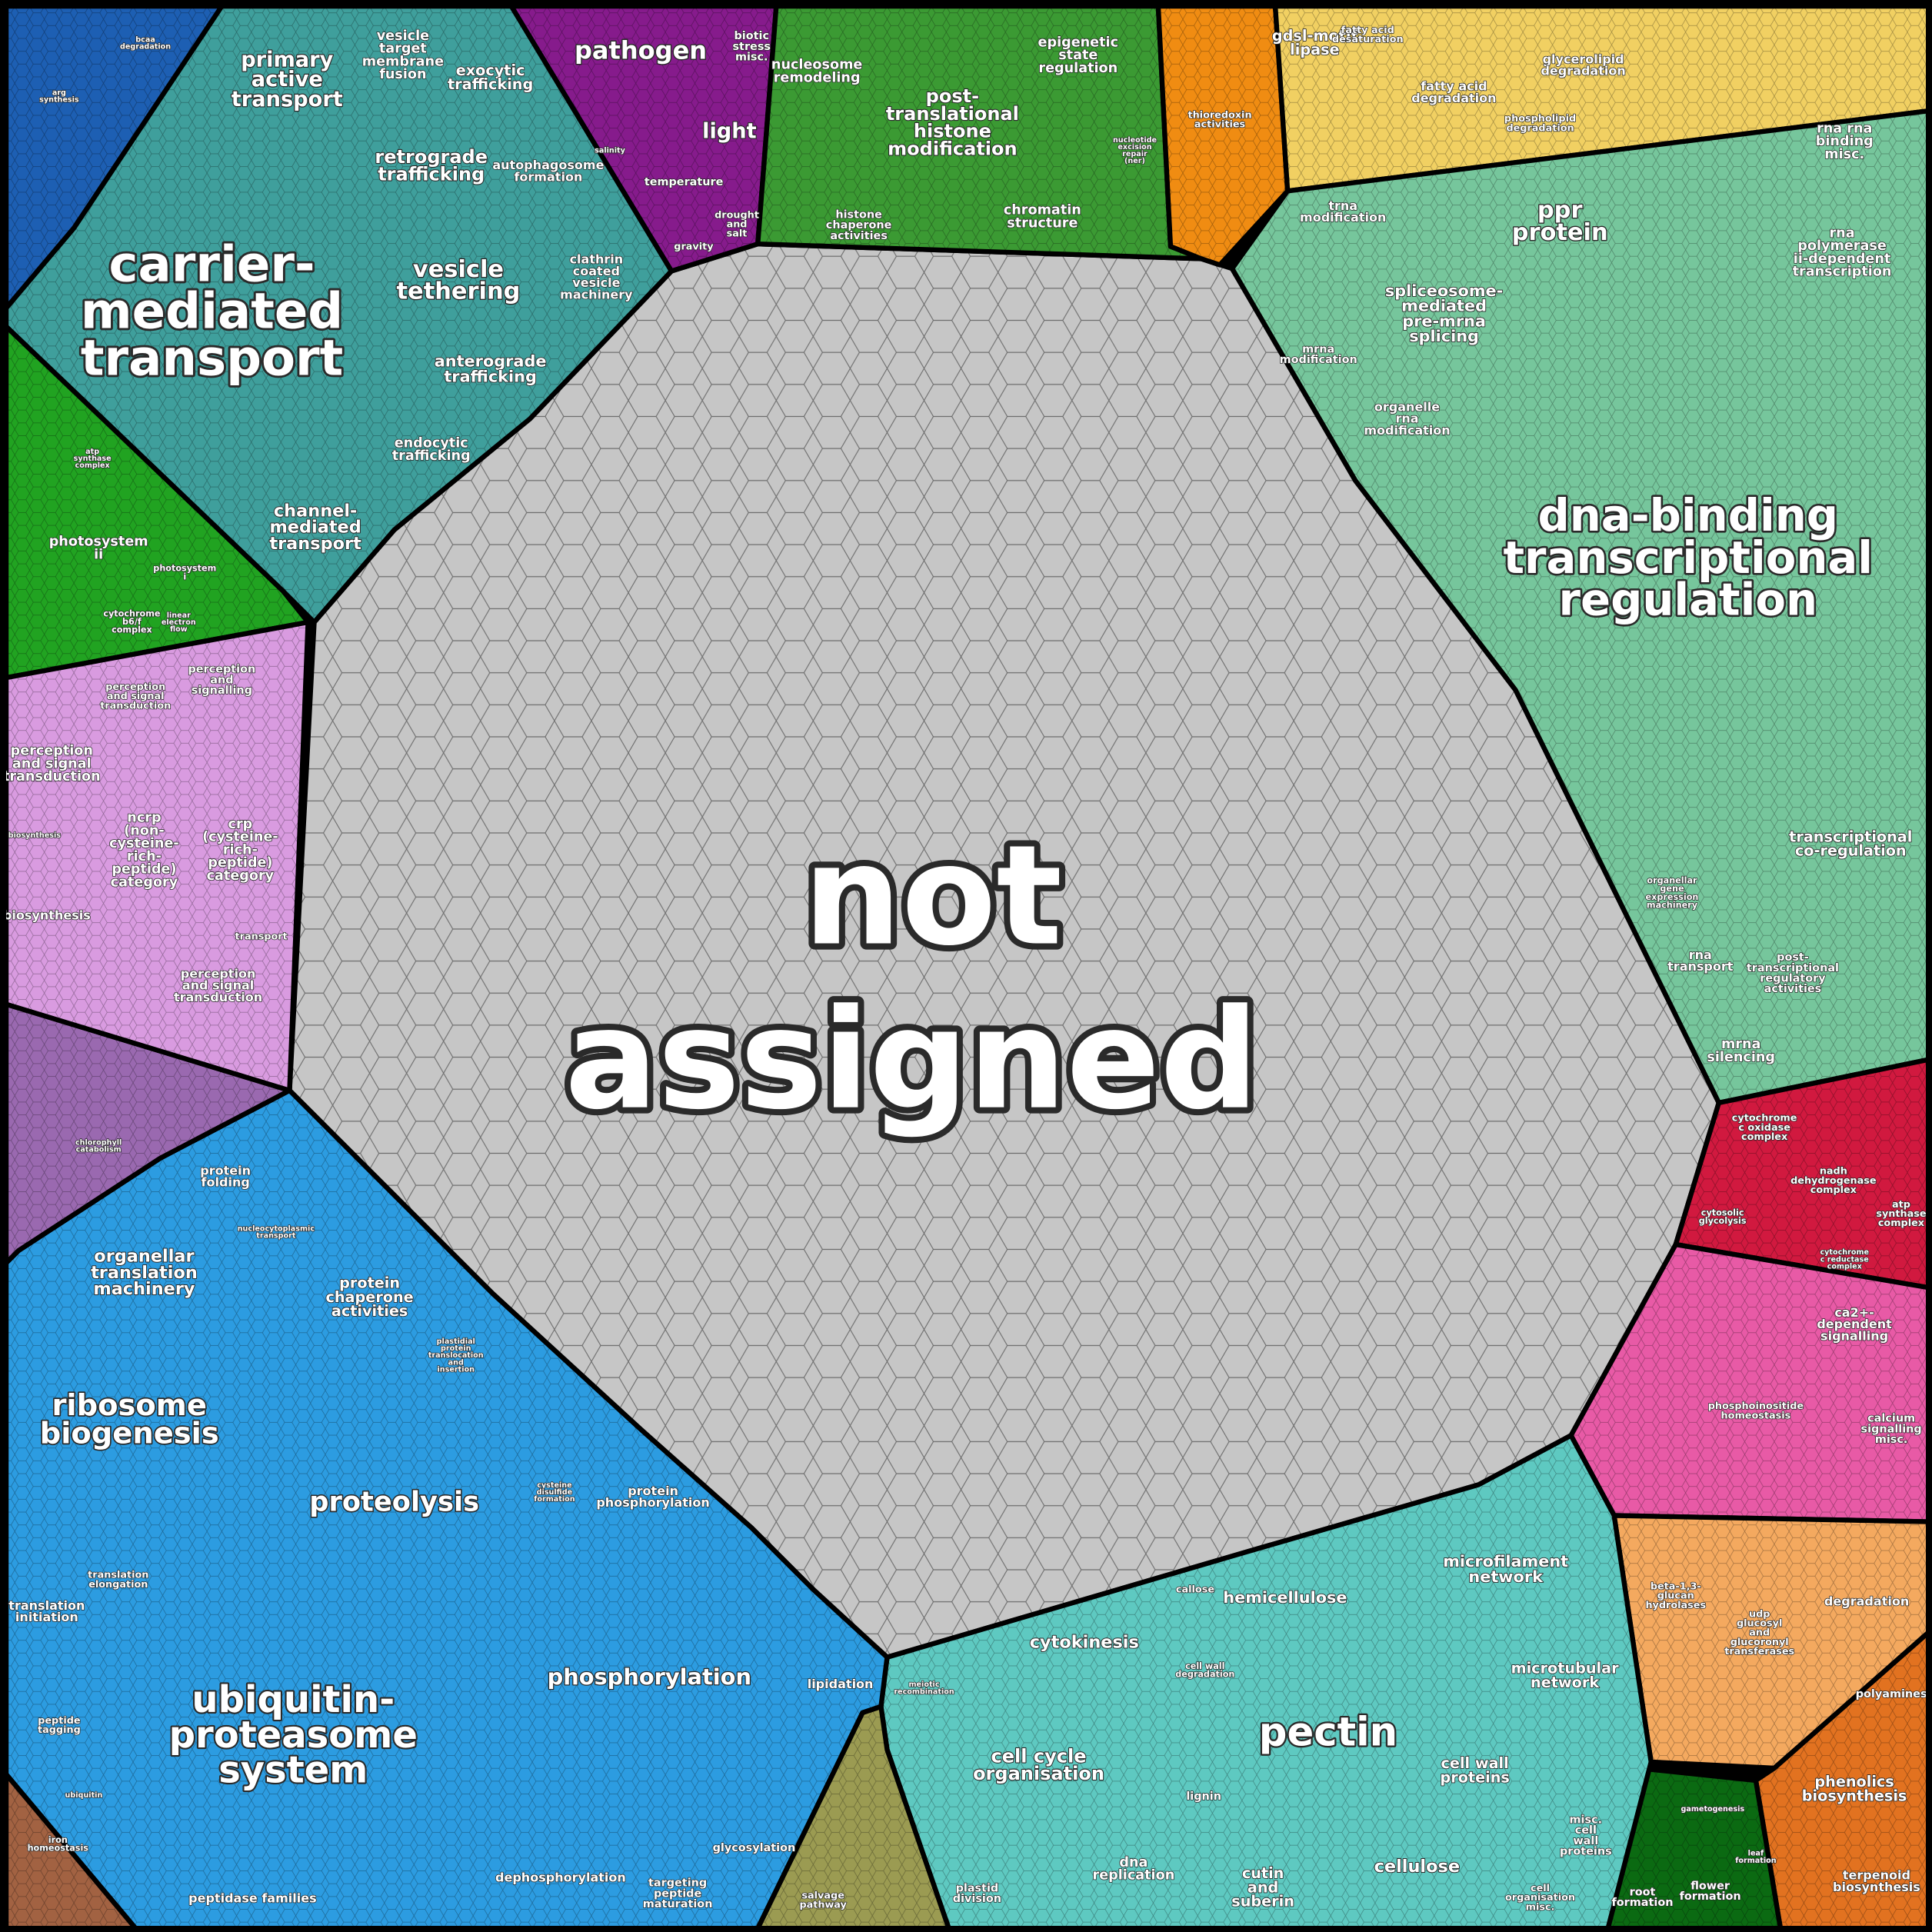 Image resolution: width=1932 pixels, height=1932 pixels. What do you see at coordinates (1540, 1897) in the screenshot?
I see `region-label: cell organisation misc.` at bounding box center [1540, 1897].